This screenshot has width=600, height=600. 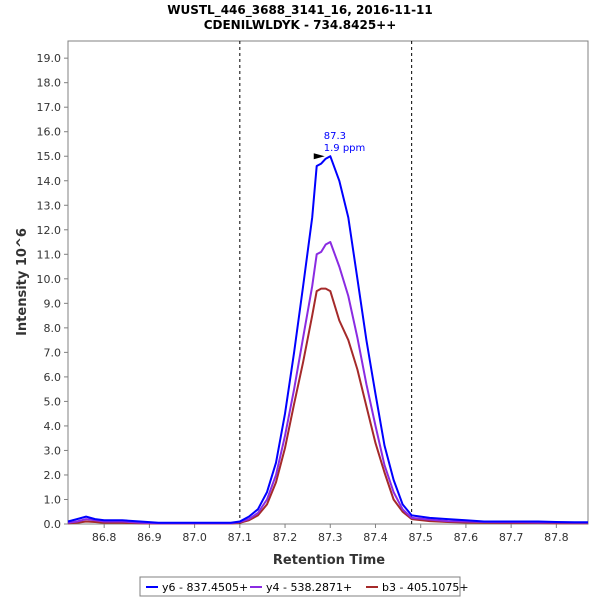 What do you see at coordinates (53, 499) in the screenshot?
I see `y-tick-label: 1.0` at bounding box center [53, 499].